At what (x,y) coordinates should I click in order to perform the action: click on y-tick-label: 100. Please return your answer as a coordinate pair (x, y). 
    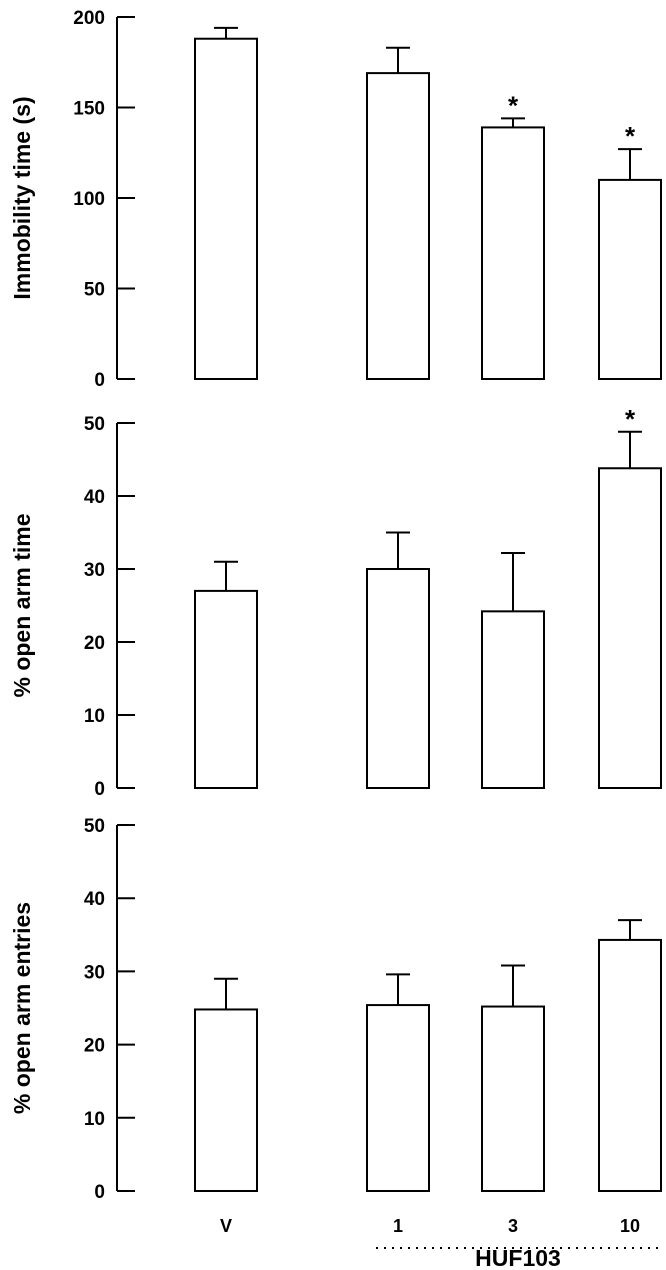
    Looking at the image, I should click on (89, 199).